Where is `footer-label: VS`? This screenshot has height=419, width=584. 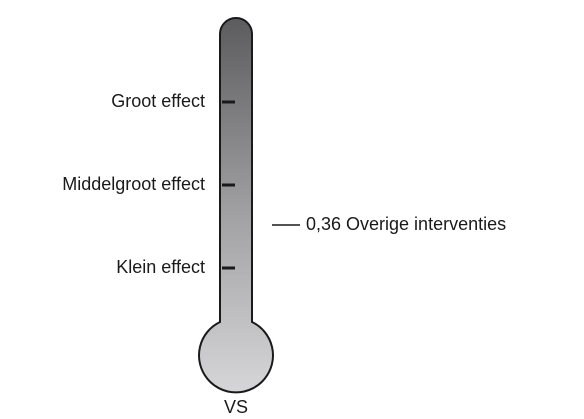
footer-label: VS is located at coordinates (236, 407).